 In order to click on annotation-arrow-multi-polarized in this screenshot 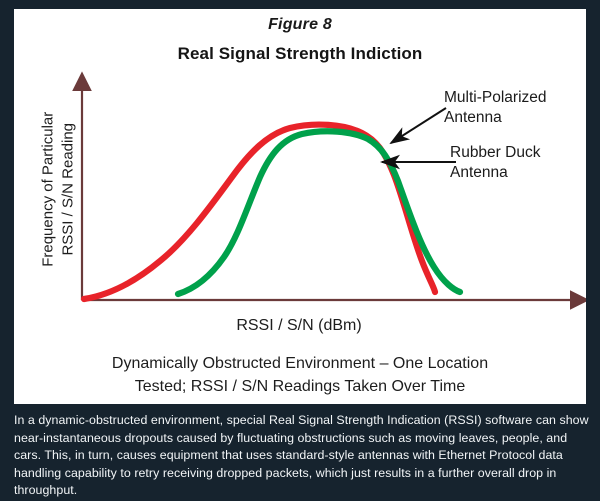, I will do `click(418, 126)`.